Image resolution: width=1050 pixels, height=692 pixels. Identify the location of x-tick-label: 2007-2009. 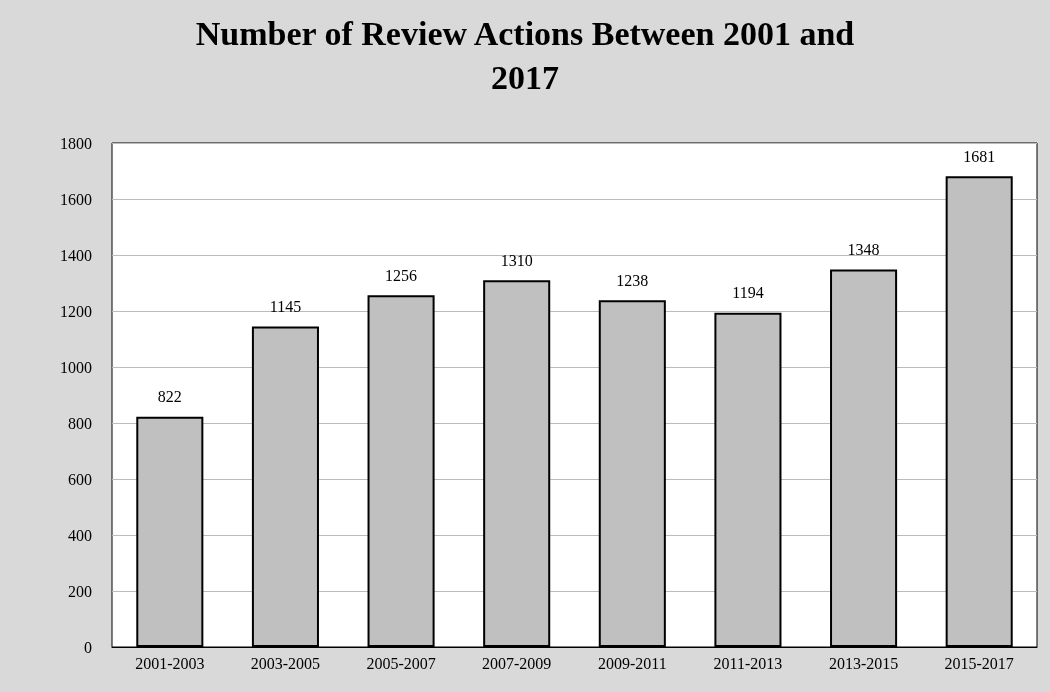
(517, 663).